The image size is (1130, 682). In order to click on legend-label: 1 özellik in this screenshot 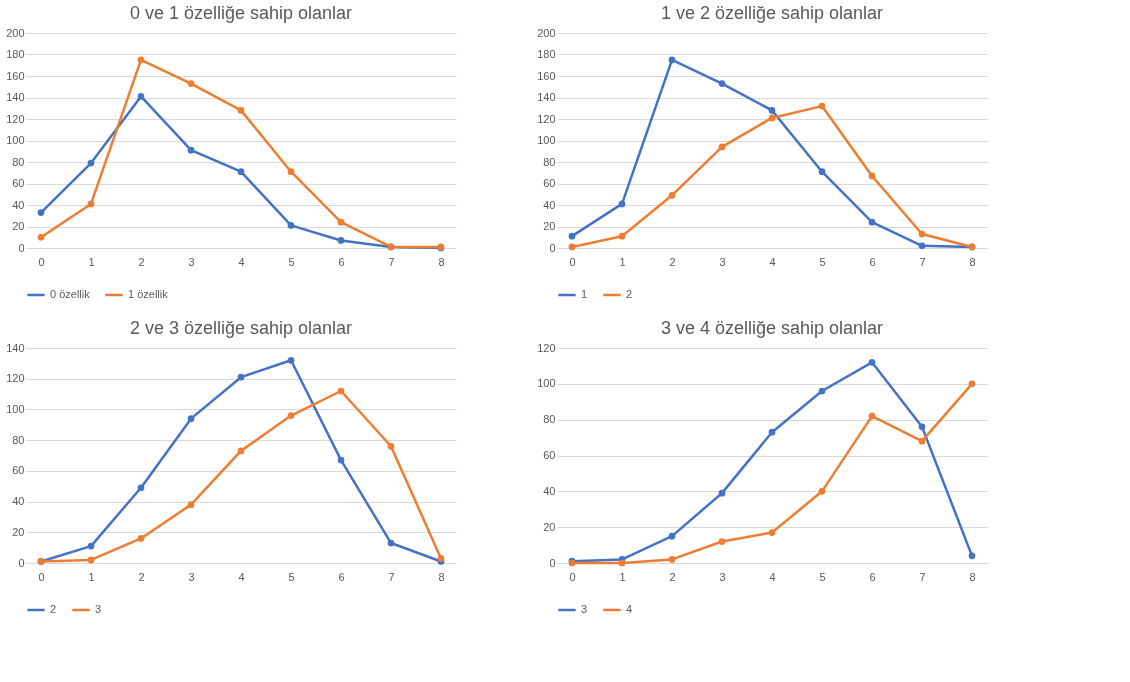, I will do `click(148, 294)`.